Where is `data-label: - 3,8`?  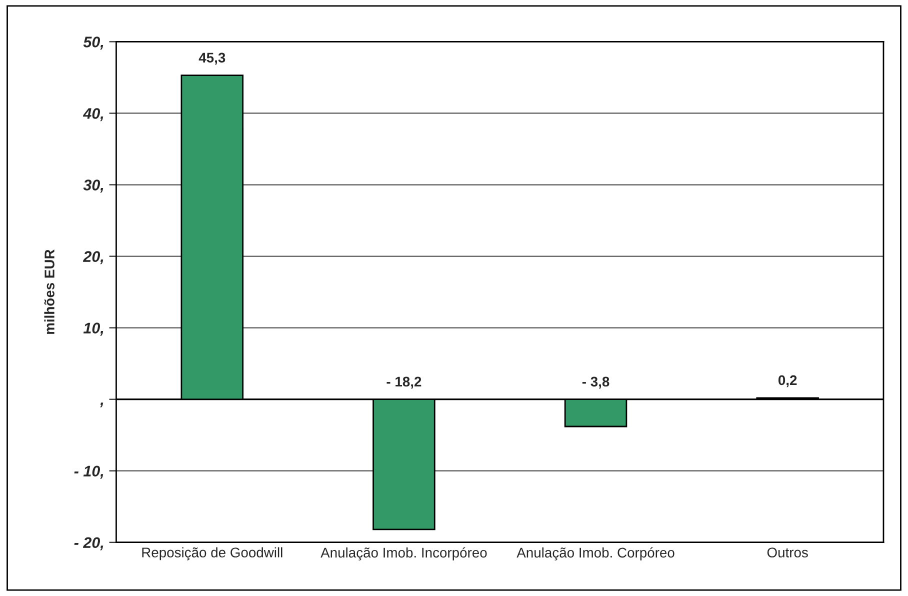
data-label: - 3,8 is located at coordinates (596, 382).